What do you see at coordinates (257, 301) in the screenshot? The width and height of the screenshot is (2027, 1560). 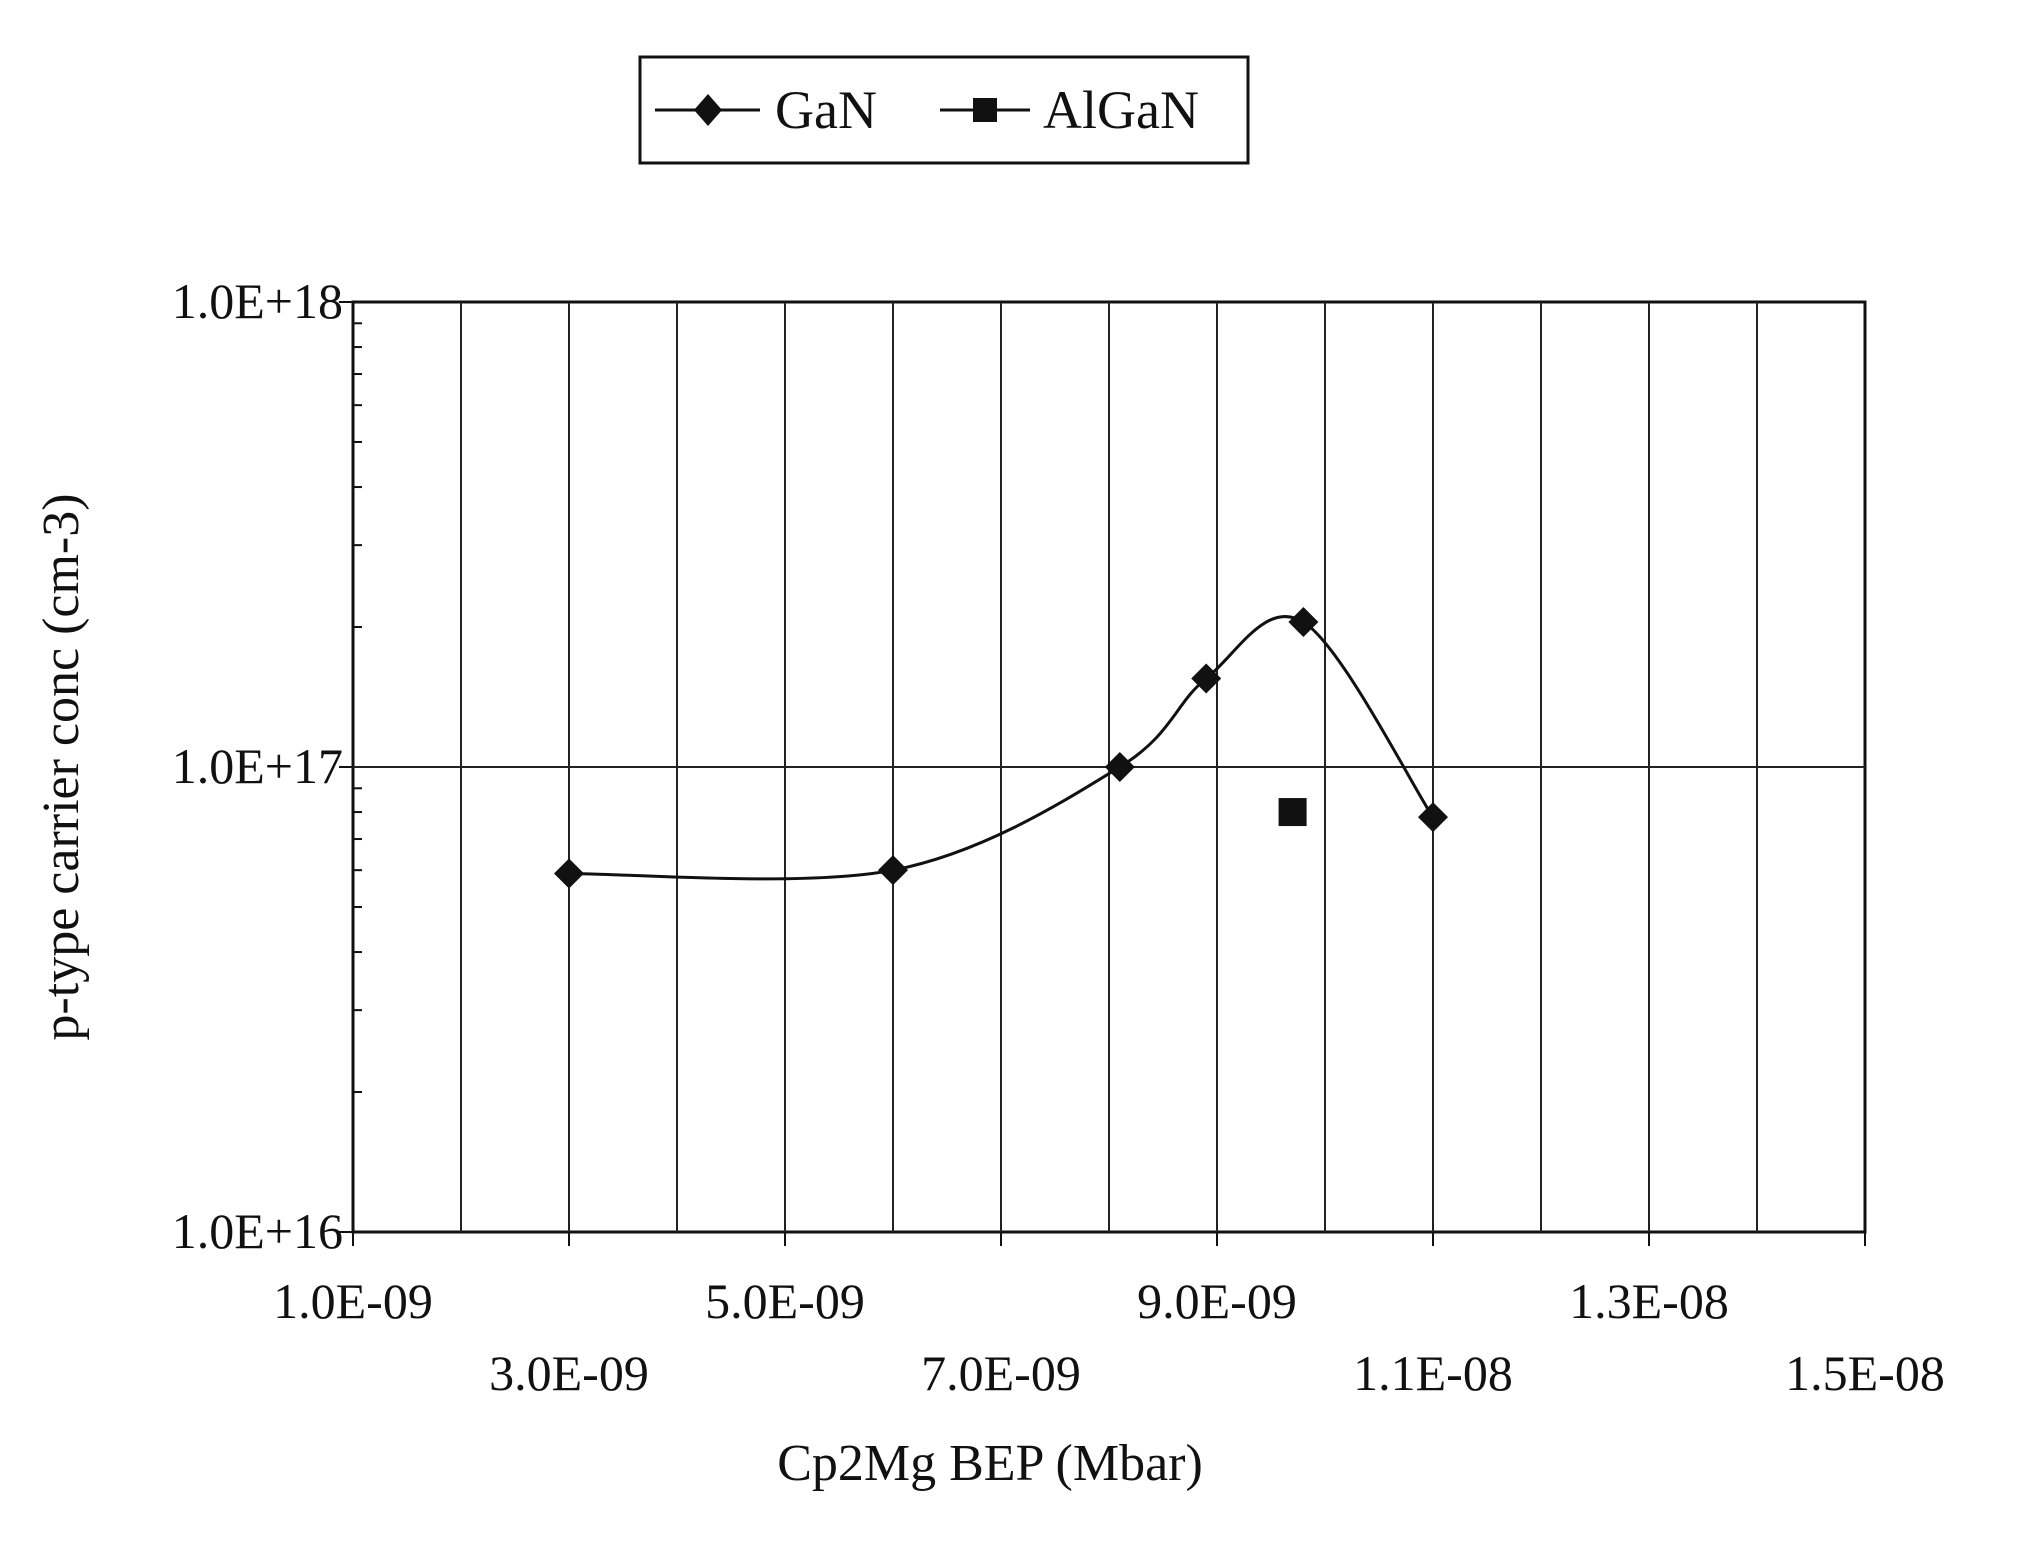 I see `y-tick-label: 1.0E+18` at bounding box center [257, 301].